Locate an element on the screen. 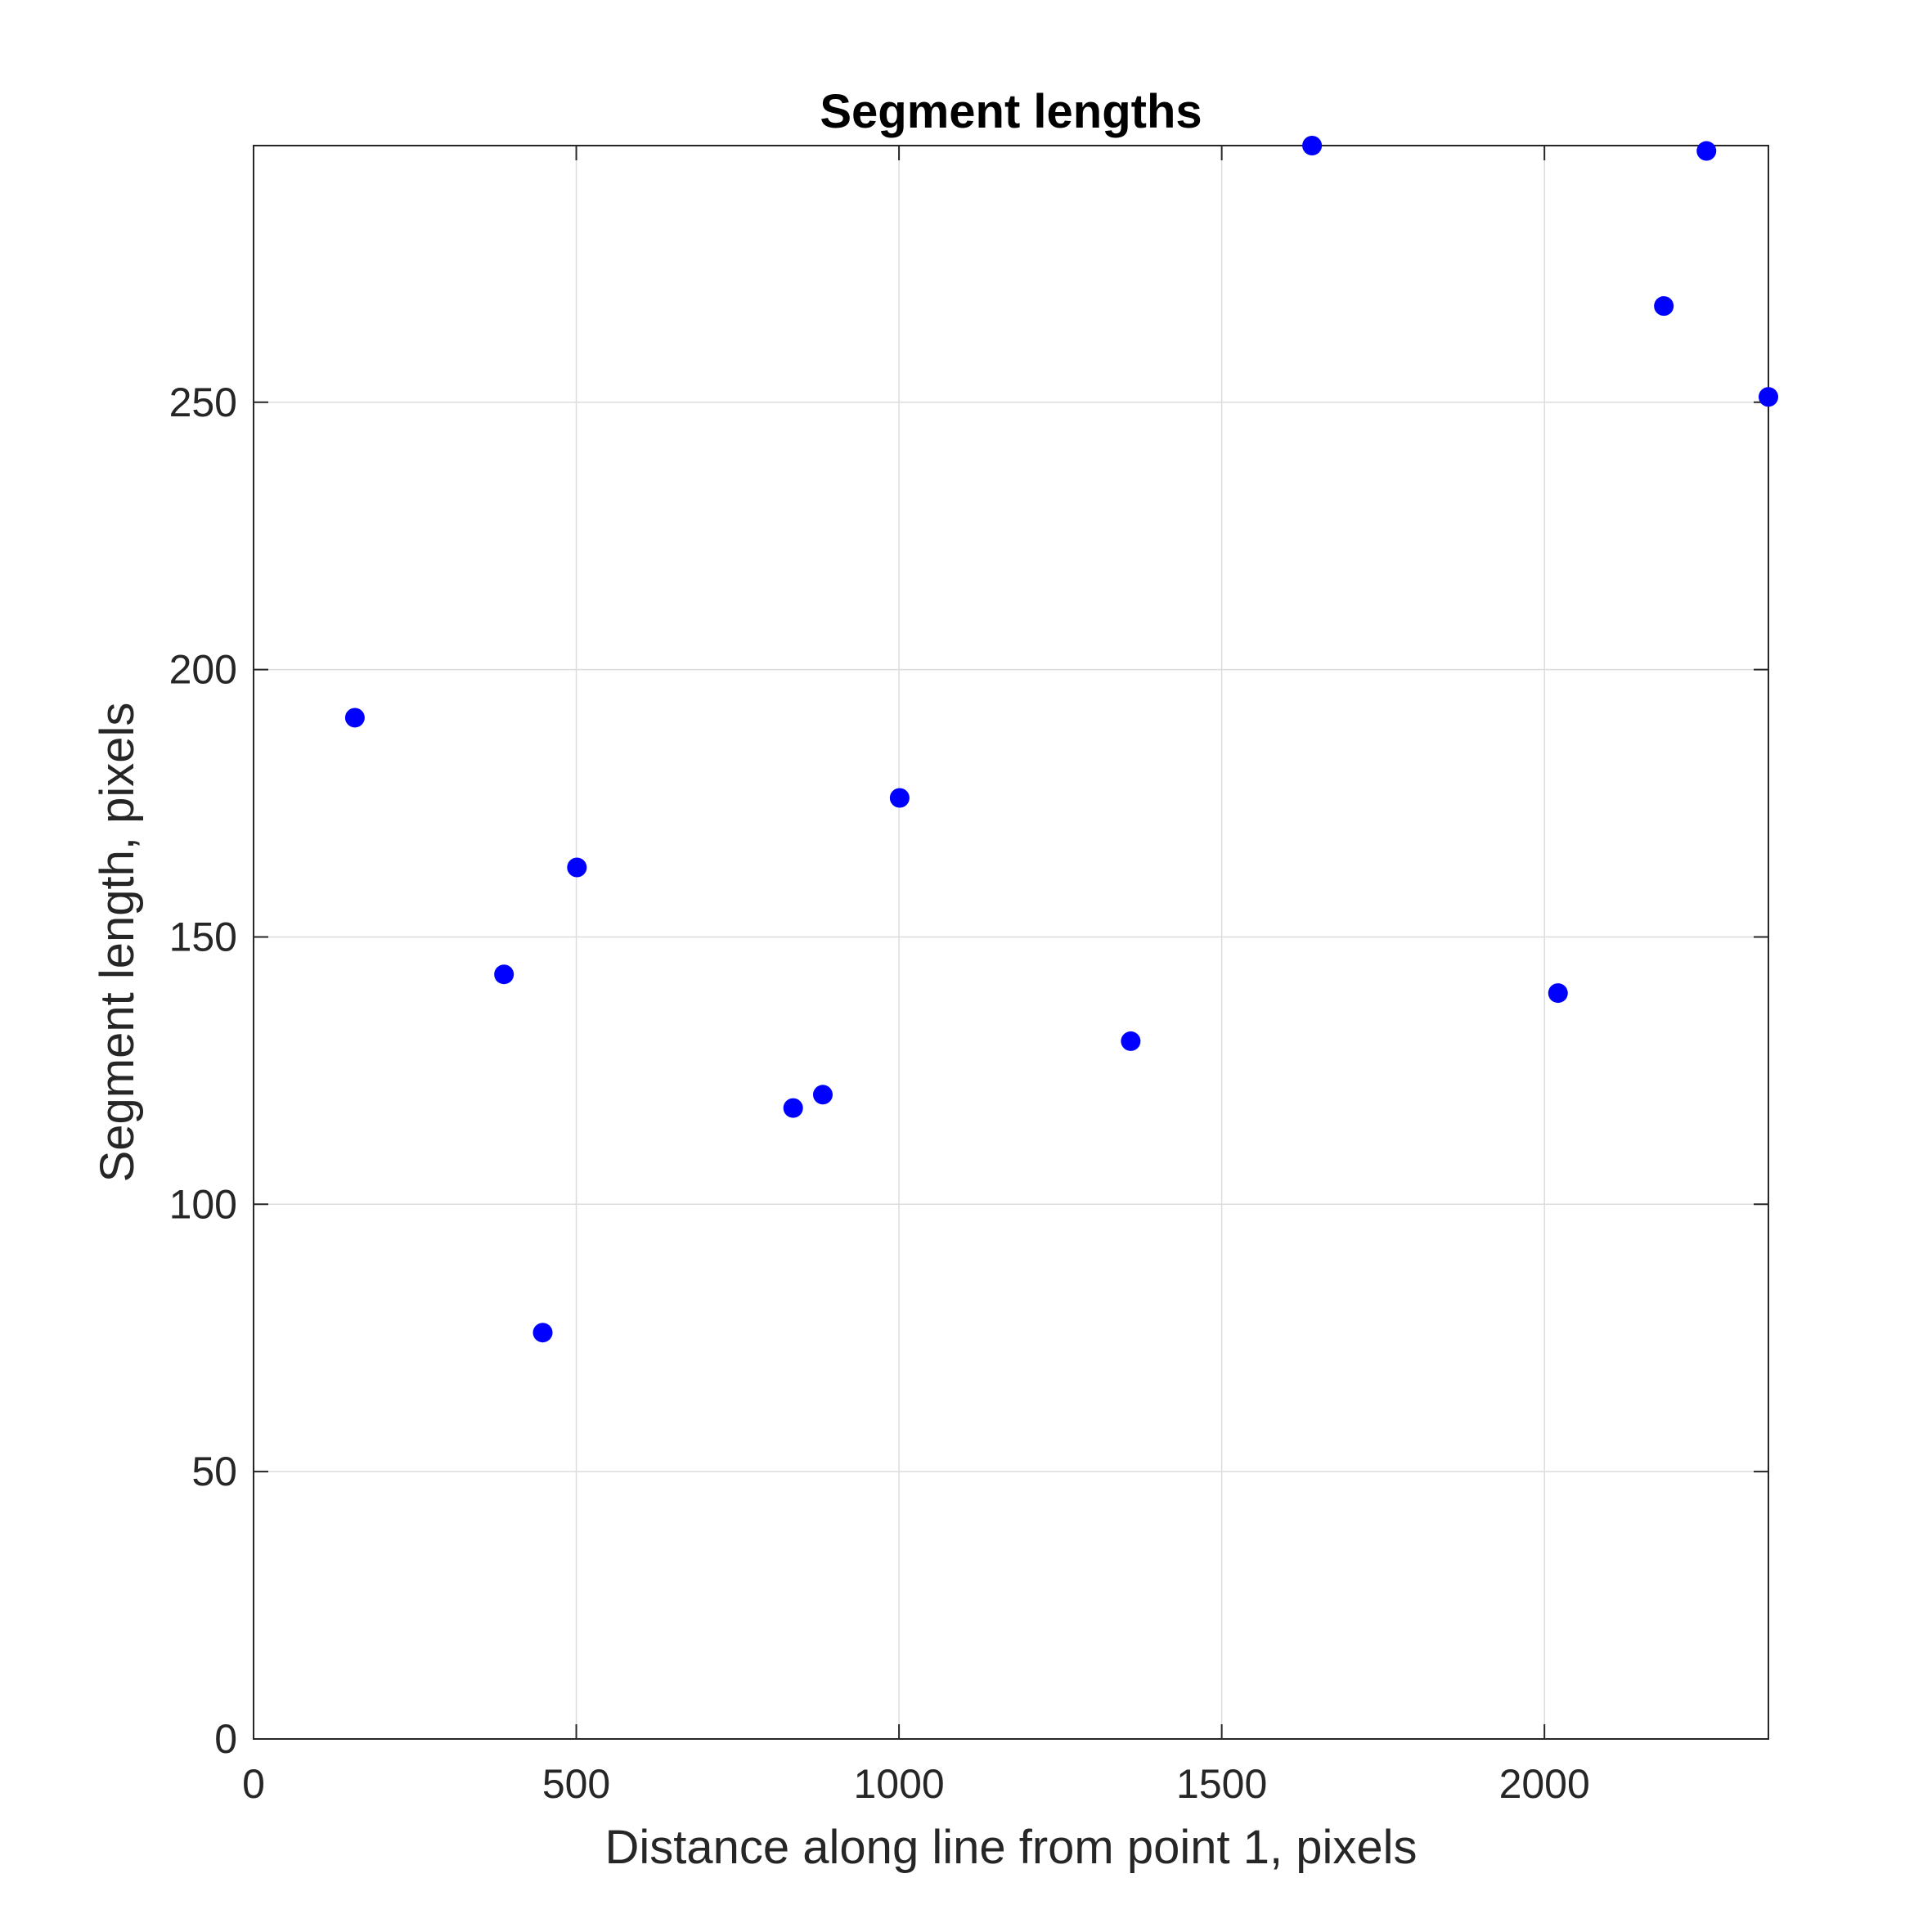  x-axis-label: Distance along line from point 1, pixels is located at coordinates (1012, 1847).